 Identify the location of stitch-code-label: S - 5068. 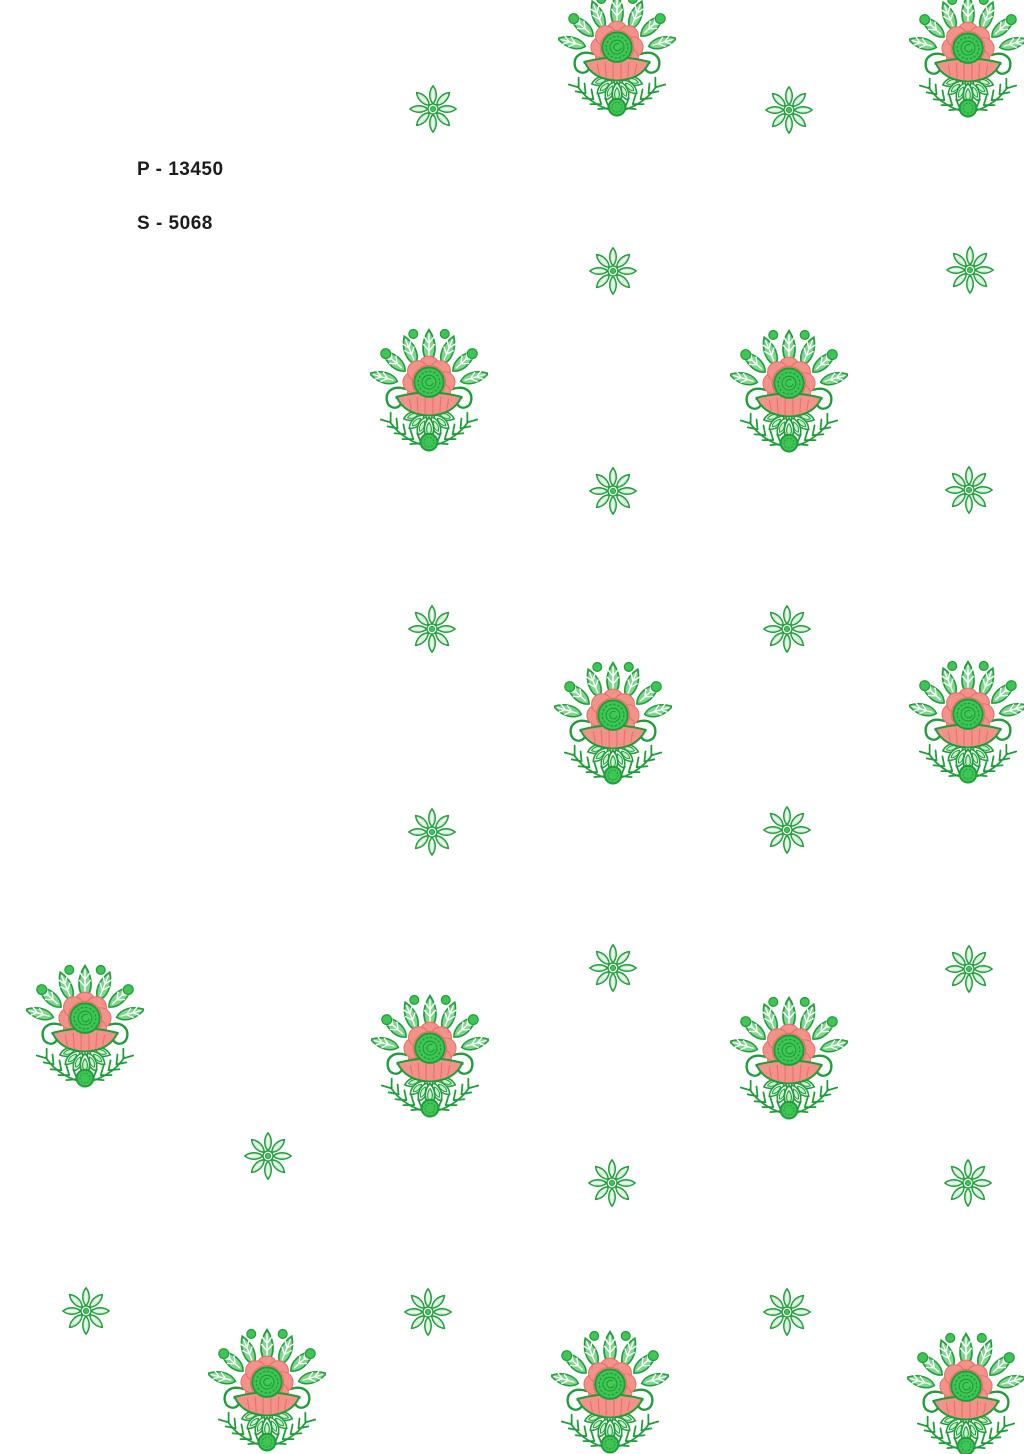
(175, 223).